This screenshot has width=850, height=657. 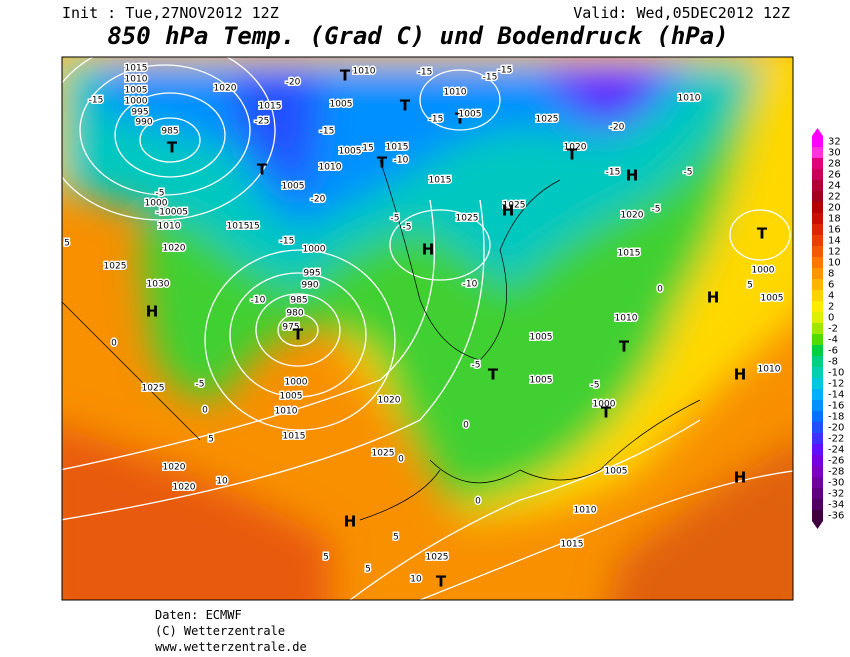 What do you see at coordinates (681, 13) in the screenshot?
I see `valid-time: Valid: Wed,05DEC2012 12Z` at bounding box center [681, 13].